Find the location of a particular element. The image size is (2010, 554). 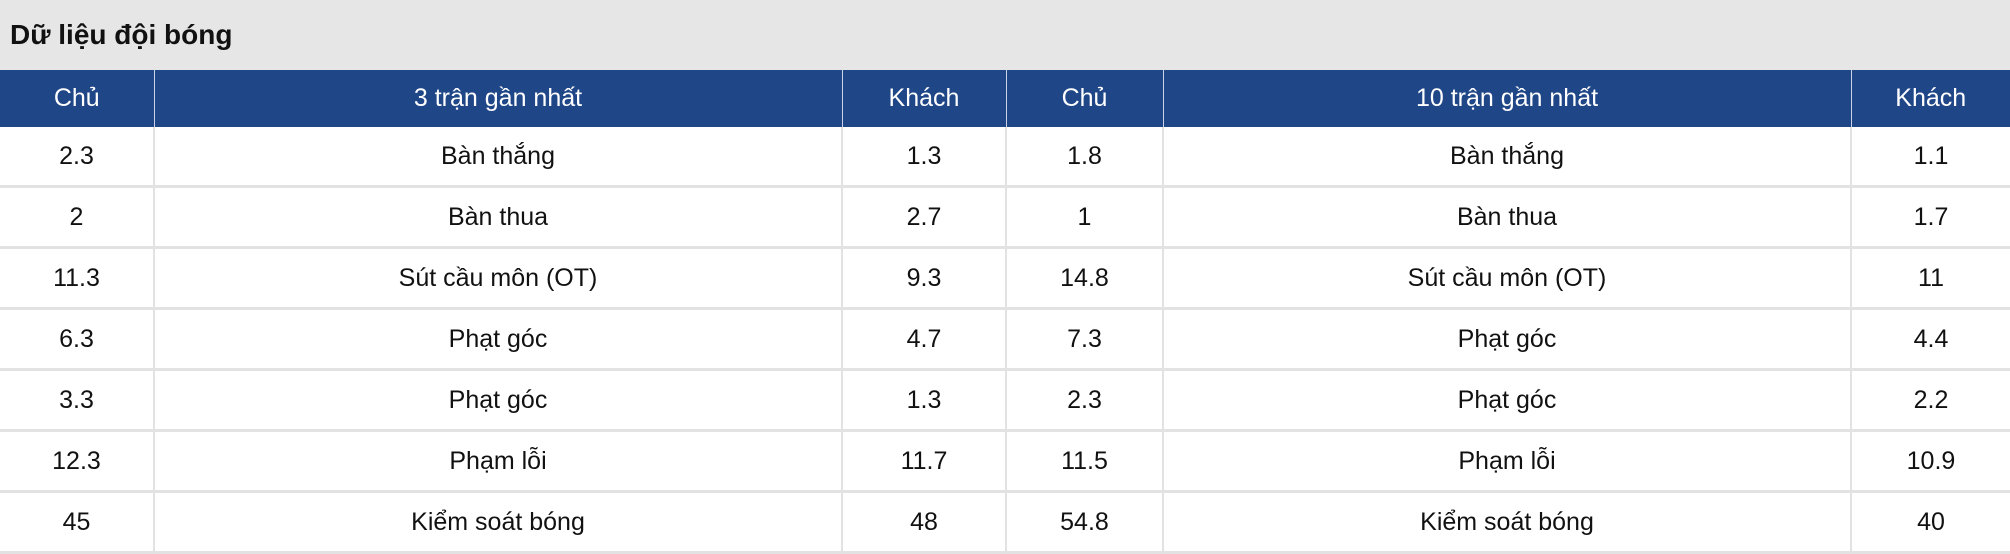

cell-home-3: 2 is located at coordinates (77, 217).